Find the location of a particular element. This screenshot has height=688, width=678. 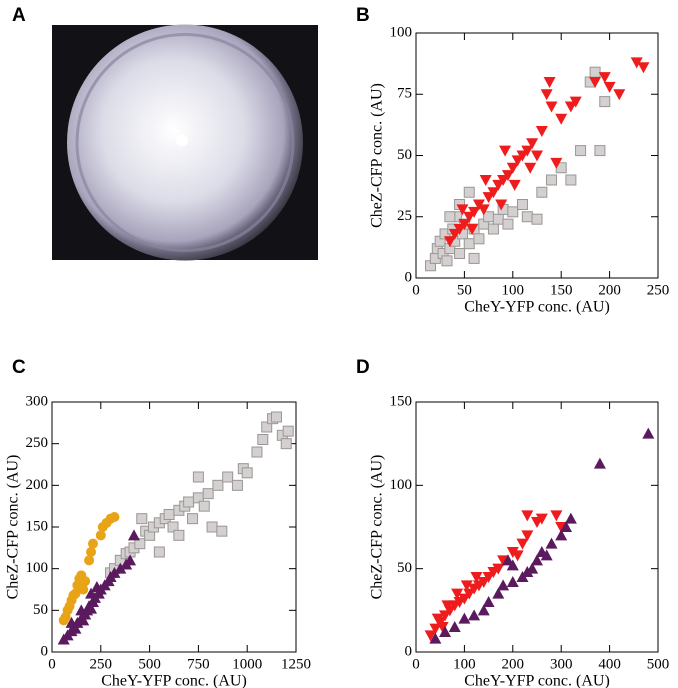

y-tick-label: 150 is located at coordinates (37, 526).